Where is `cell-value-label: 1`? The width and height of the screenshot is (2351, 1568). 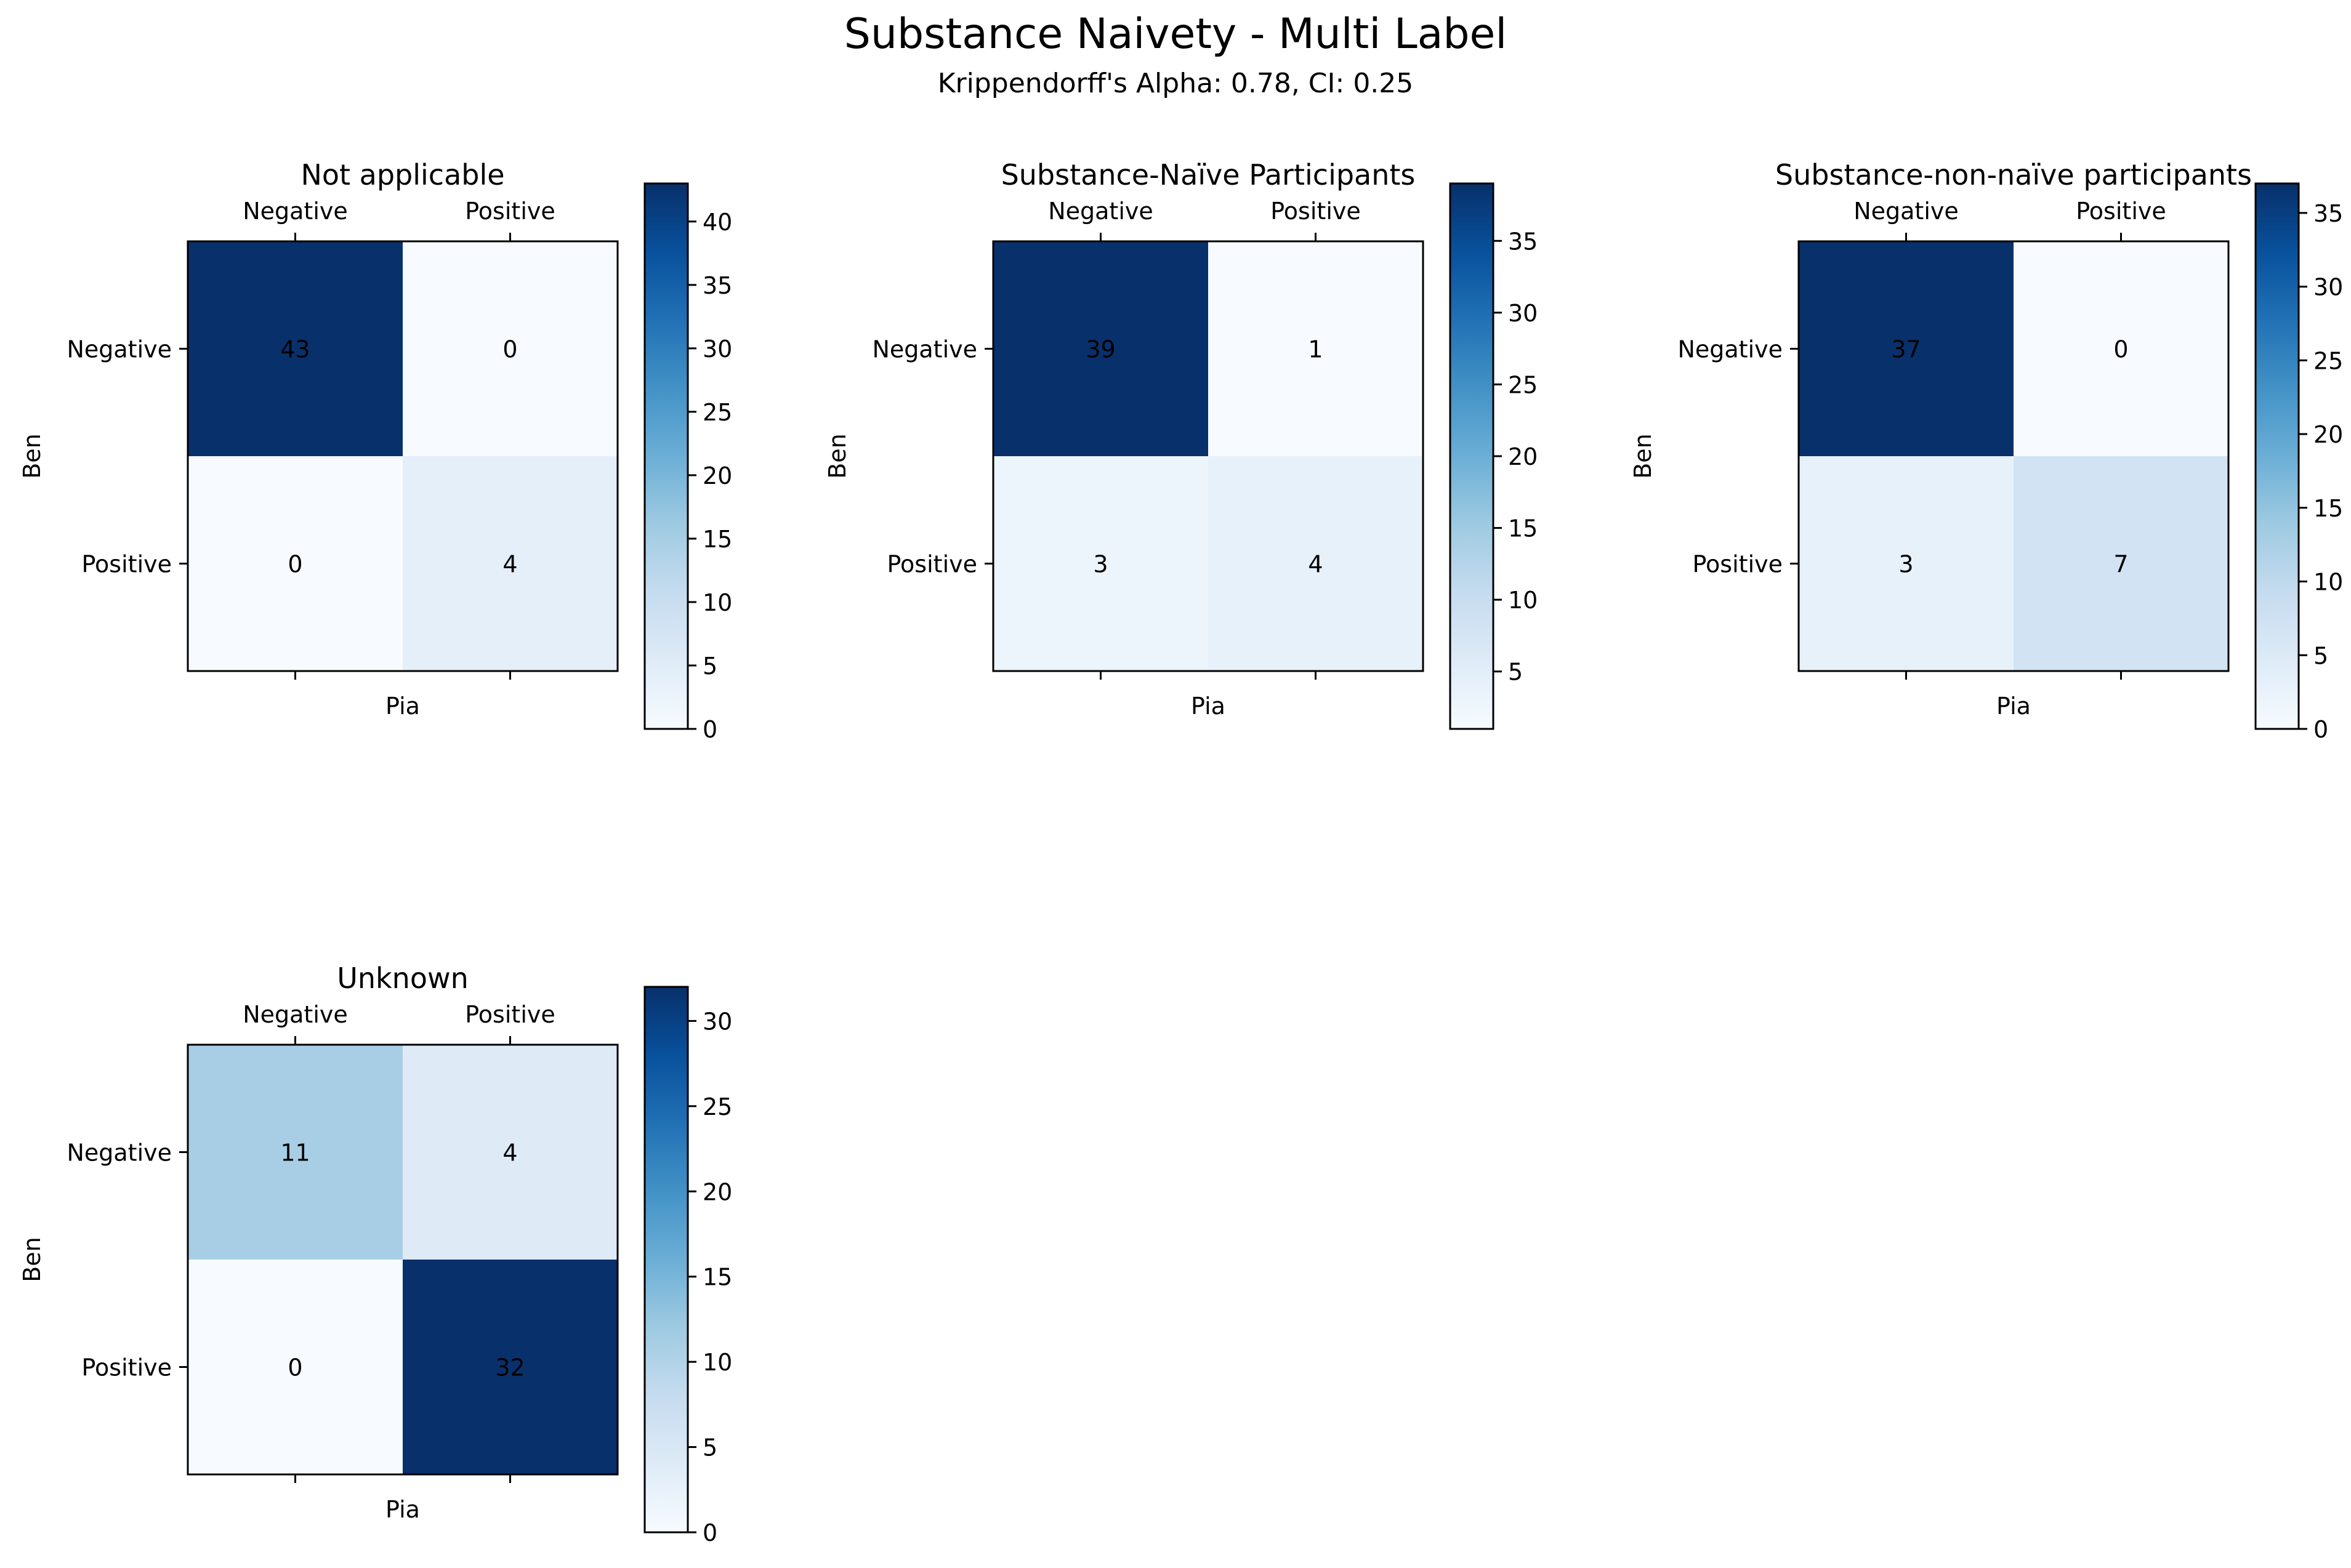
cell-value-label: 1 is located at coordinates (1315, 349).